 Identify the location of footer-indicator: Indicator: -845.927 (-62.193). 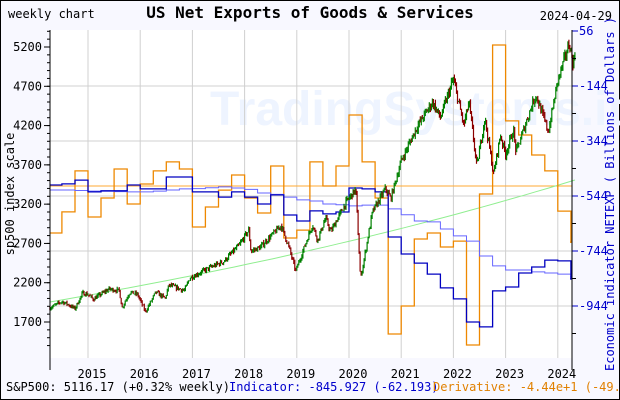
(334, 387).